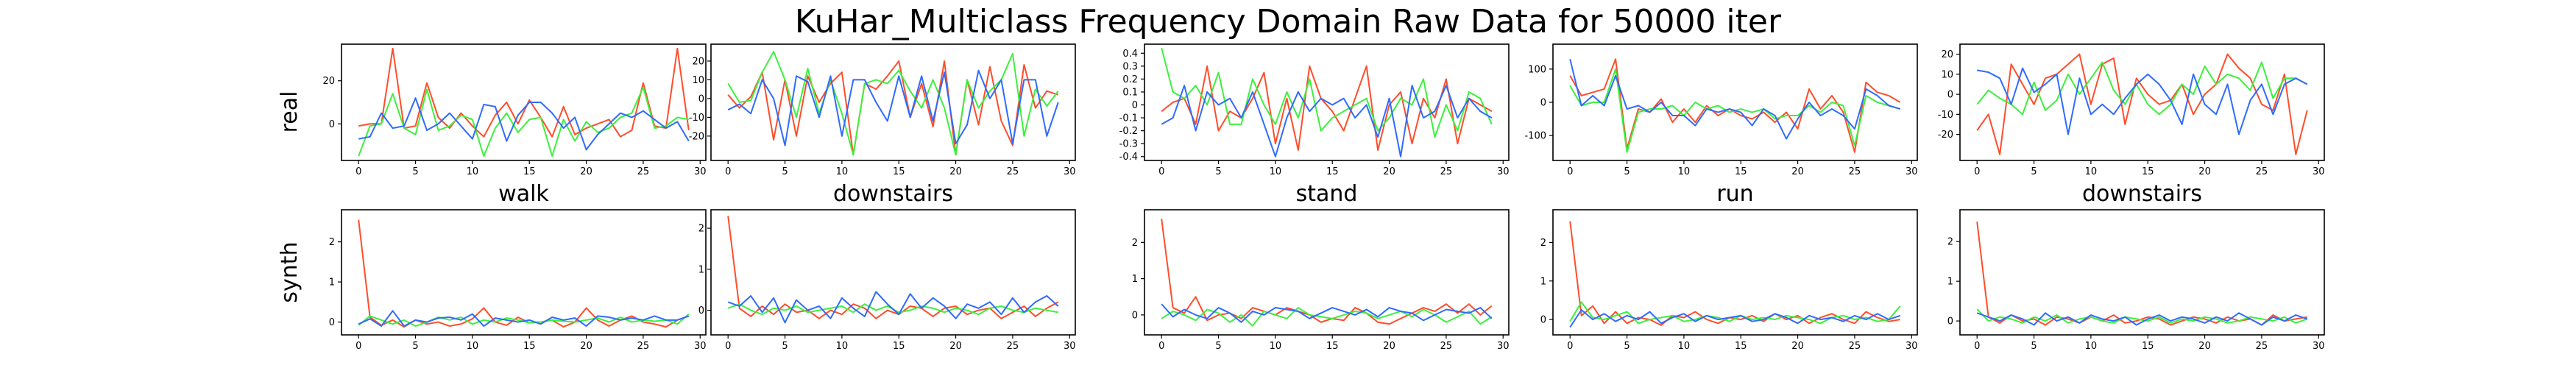 Image resolution: width=2576 pixels, height=368 pixels. What do you see at coordinates (289, 271) in the screenshot?
I see `row-label-synth: synth` at bounding box center [289, 271].